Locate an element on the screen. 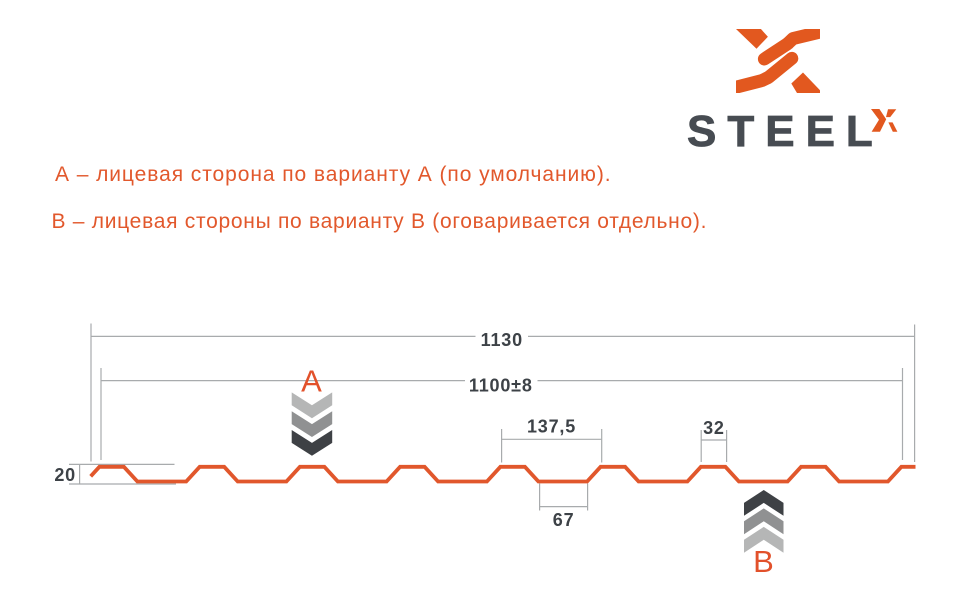 Image resolution: width=970 pixels, height=597 pixels. svg-text: 20 is located at coordinates (65, 475).